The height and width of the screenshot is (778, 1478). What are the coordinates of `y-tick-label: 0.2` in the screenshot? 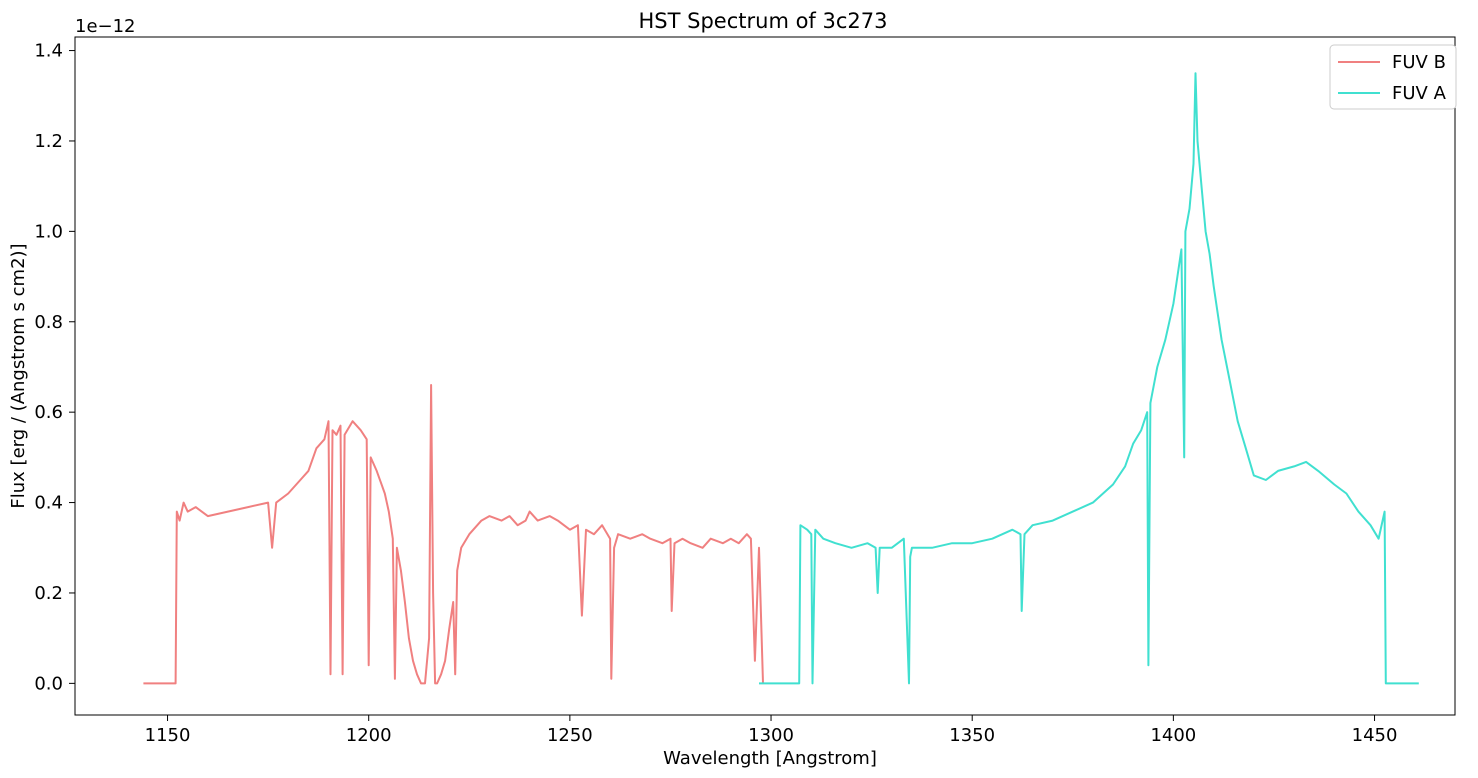 It's located at (48, 593).